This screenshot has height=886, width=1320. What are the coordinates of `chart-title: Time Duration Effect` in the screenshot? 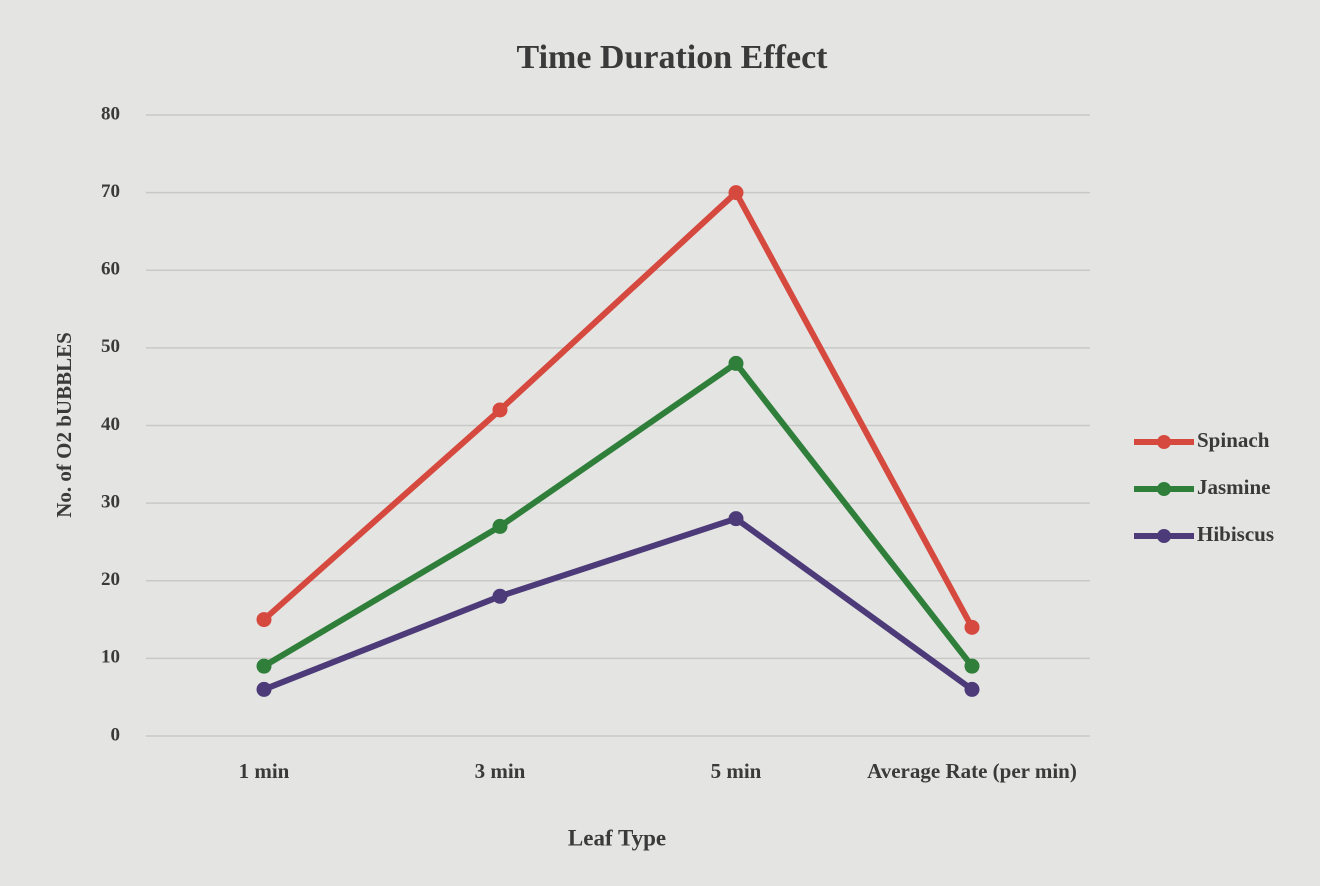 It's located at (673, 57).